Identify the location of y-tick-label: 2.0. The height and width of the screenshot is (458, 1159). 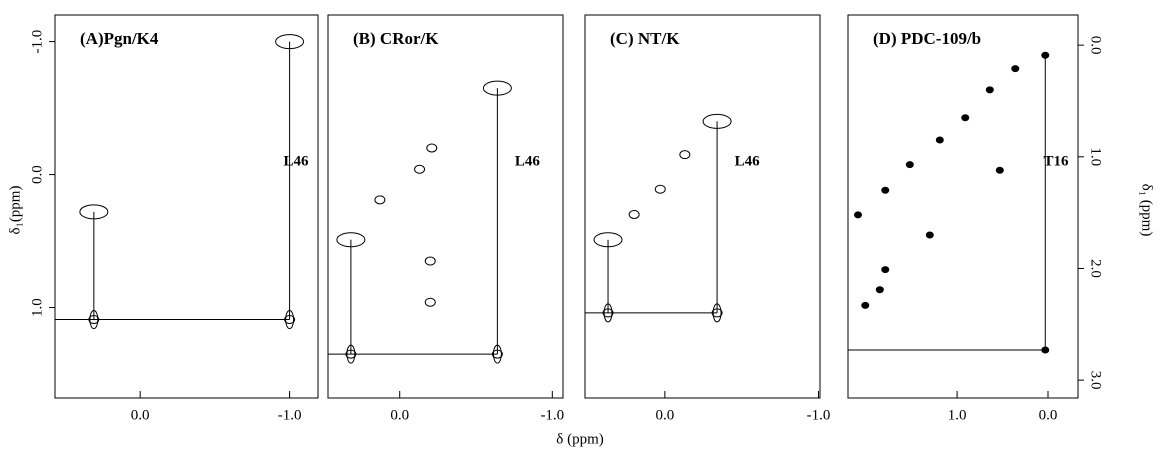
(1096, 268).